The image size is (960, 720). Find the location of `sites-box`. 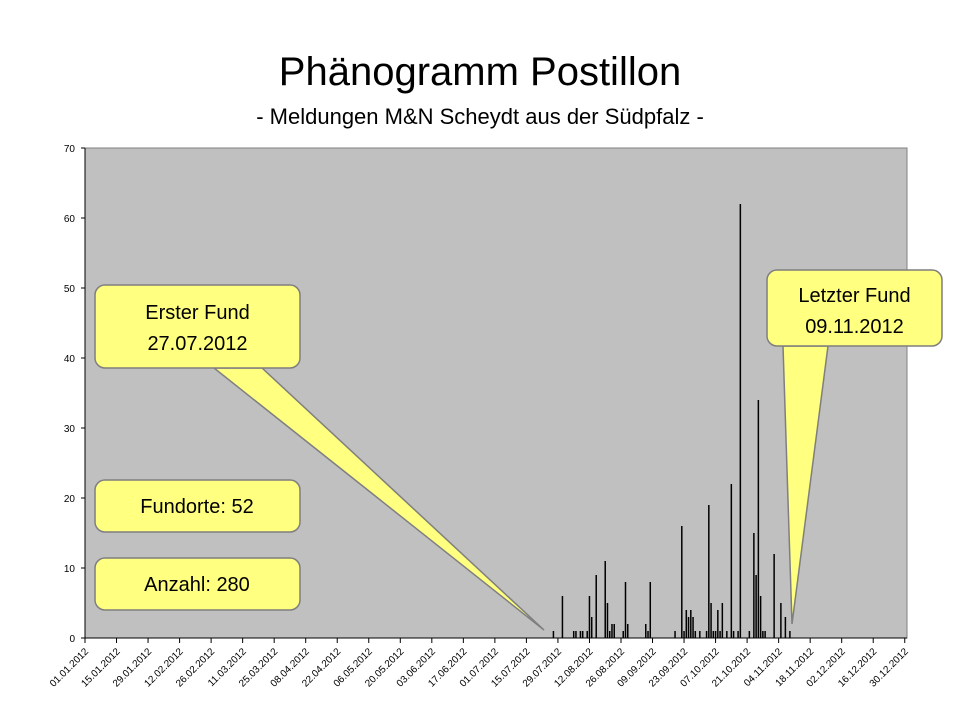

sites-box is located at coordinates (197, 506).